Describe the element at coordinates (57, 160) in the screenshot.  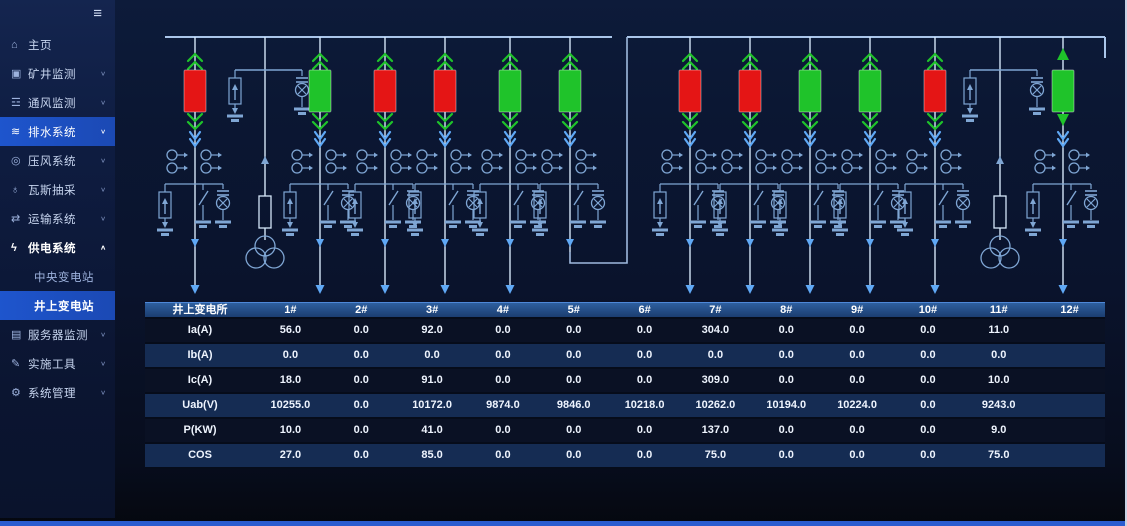
I see `sidebar-item-air-compression: ◎ 压风系统 ∨` at that location.